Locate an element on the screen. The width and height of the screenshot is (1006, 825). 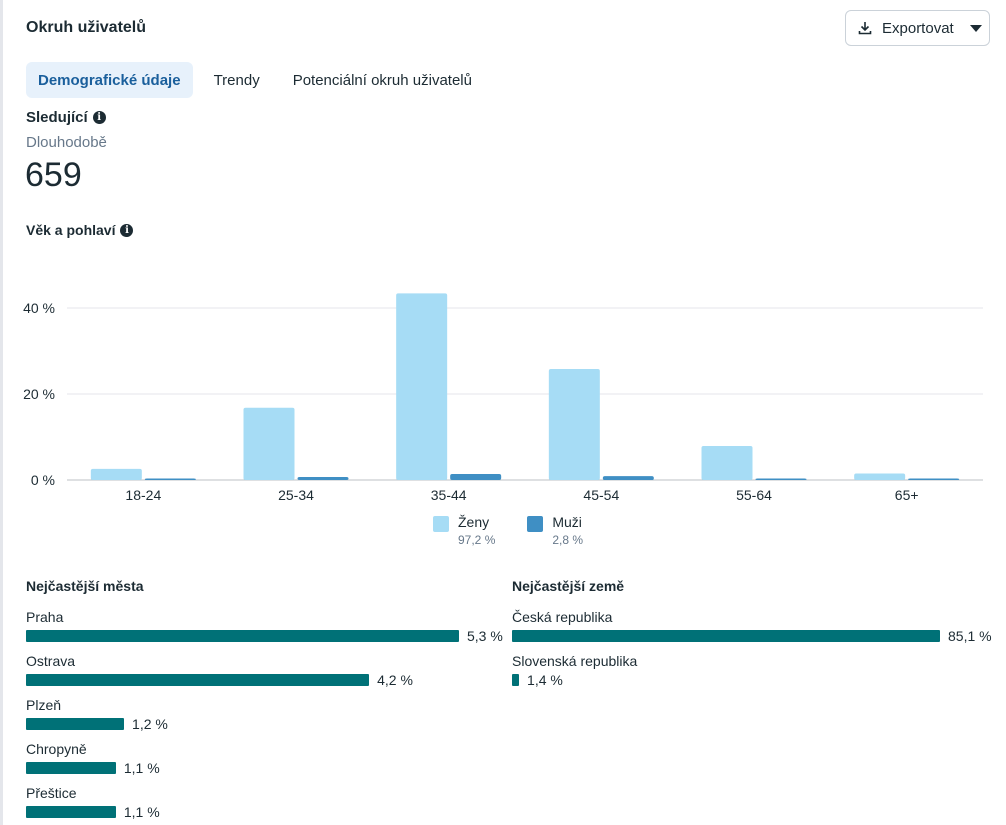
country-name: Česká republika is located at coordinates (562, 617).